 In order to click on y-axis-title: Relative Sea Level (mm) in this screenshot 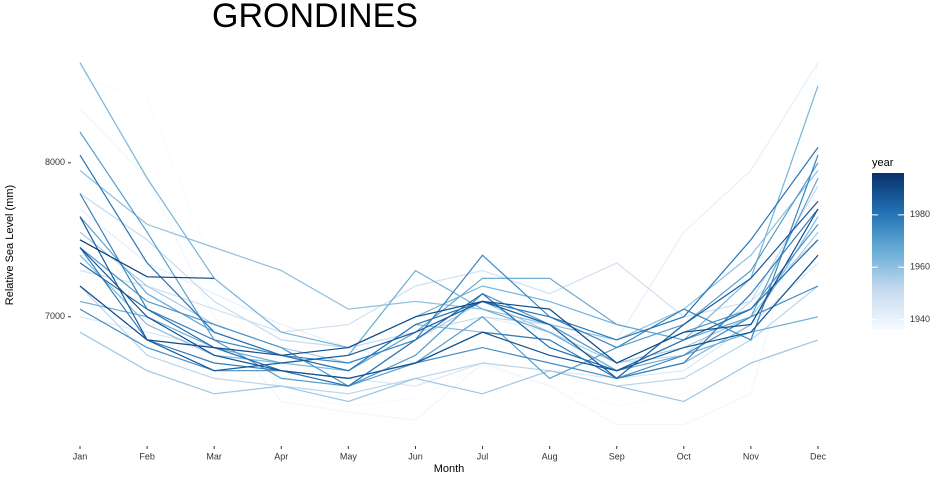, I will do `click(10, 245)`.